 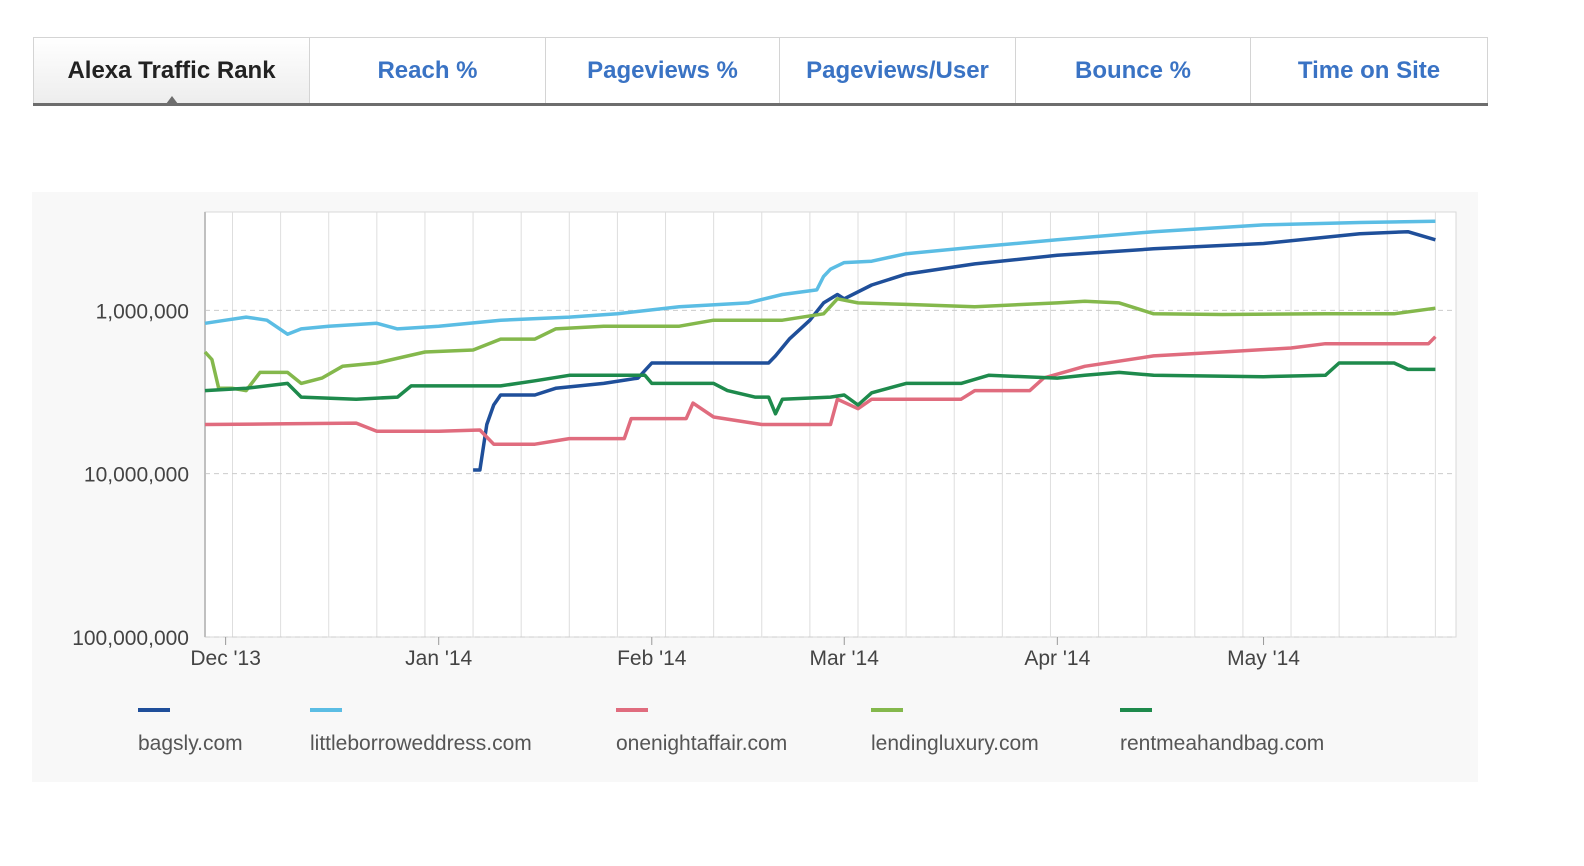 I want to click on tab-label: Alexa Traffic Rank, so click(x=171, y=70).